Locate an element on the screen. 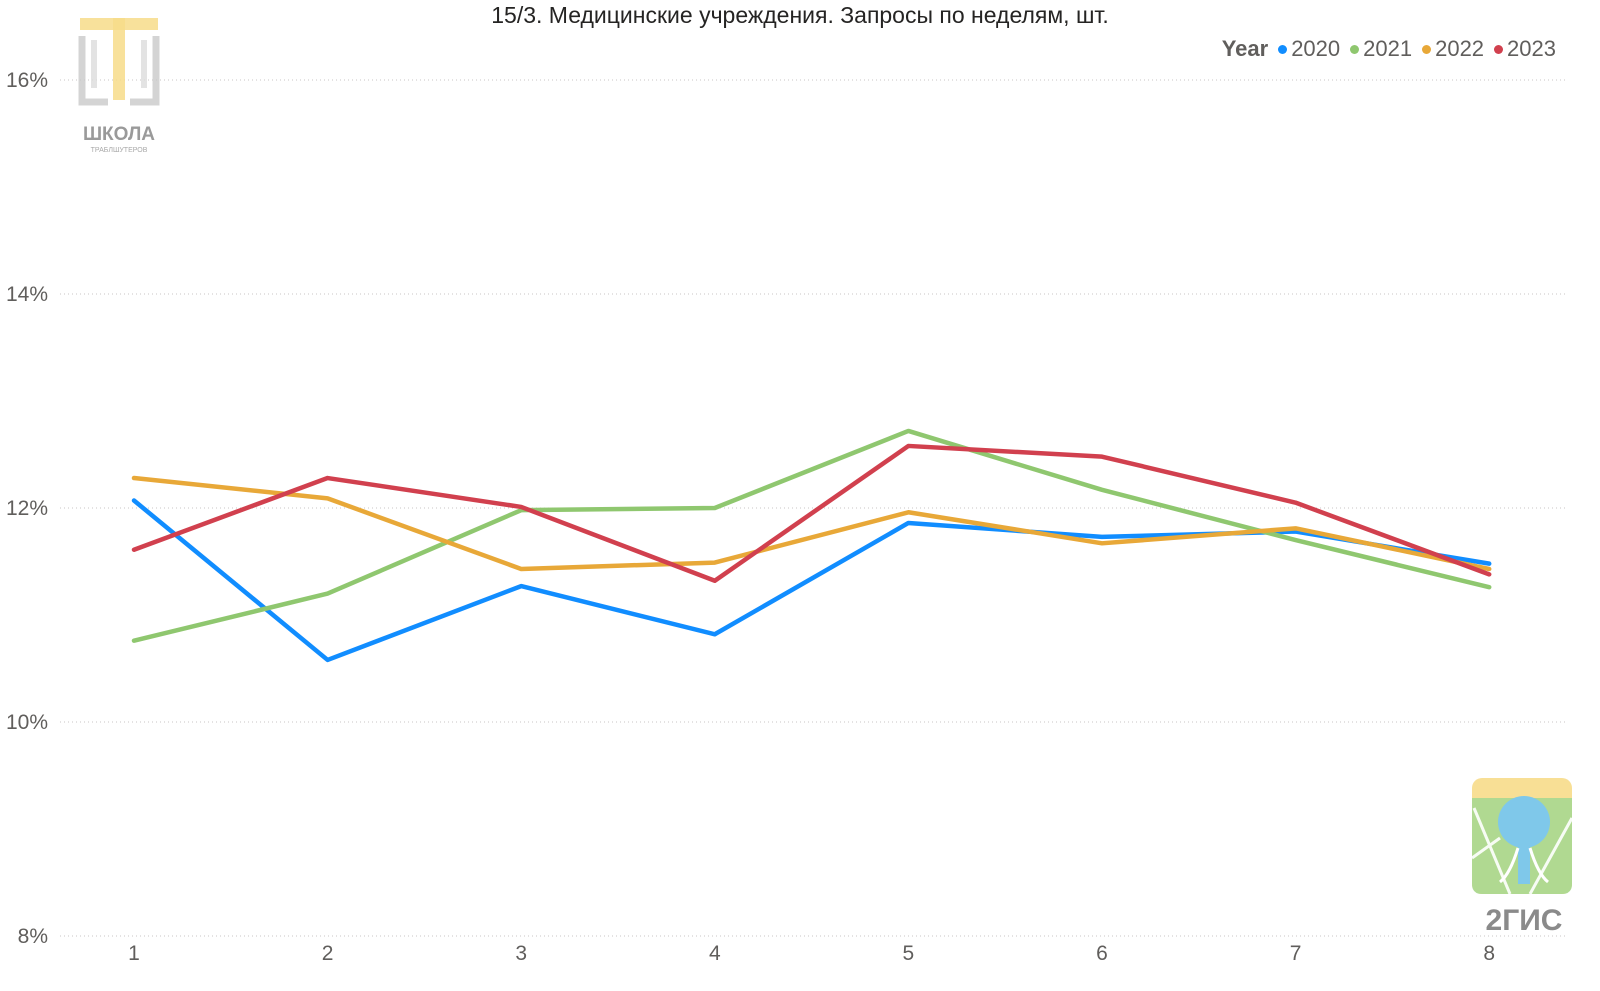 The width and height of the screenshot is (1600, 991). legend-dot-2022 is located at coordinates (1427, 49).